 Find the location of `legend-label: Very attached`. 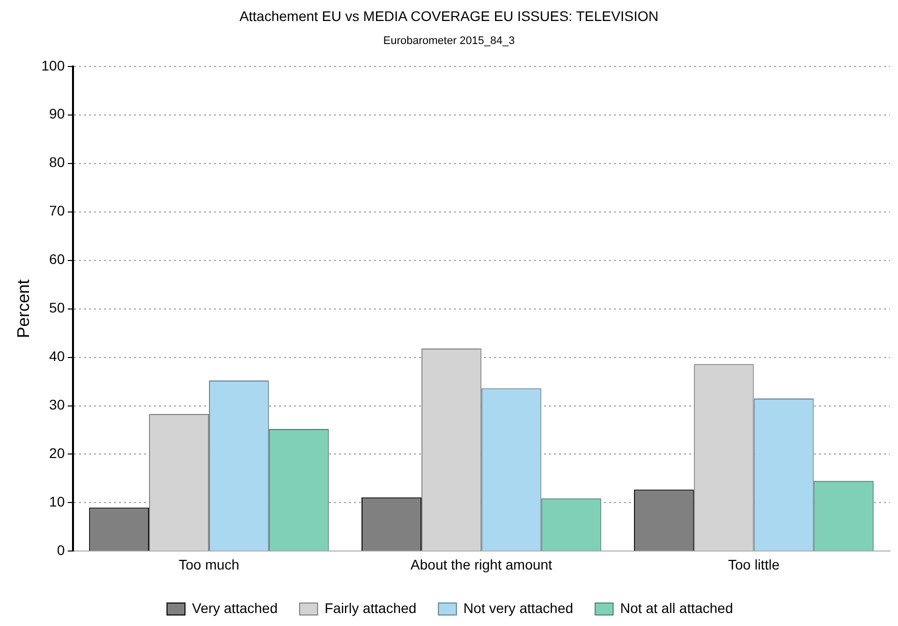

legend-label: Very attached is located at coordinates (235, 608).